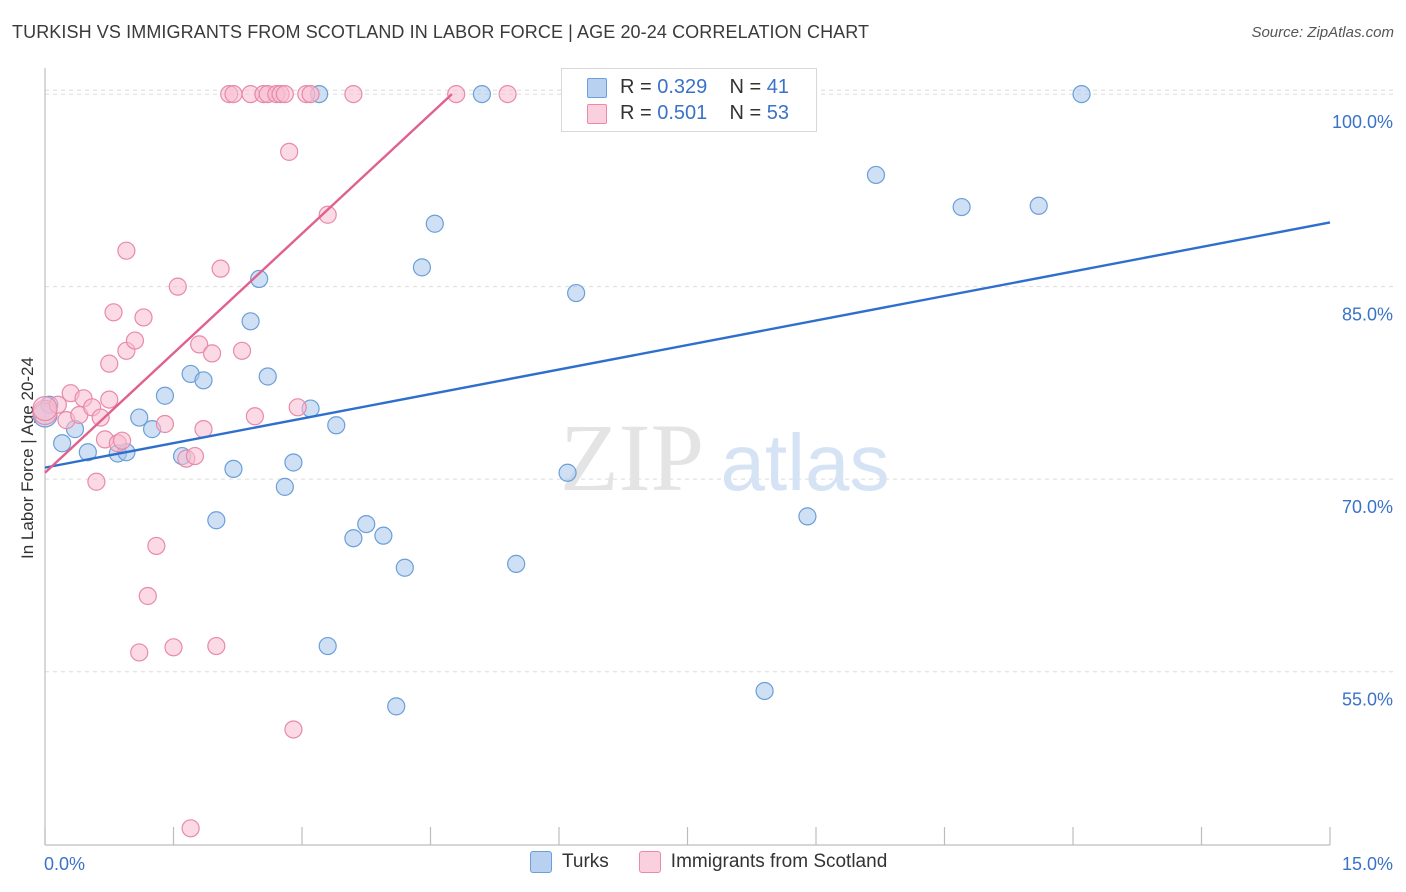 The image size is (1406, 892). I want to click on watermark: ZIP atlas, so click(724, 457).